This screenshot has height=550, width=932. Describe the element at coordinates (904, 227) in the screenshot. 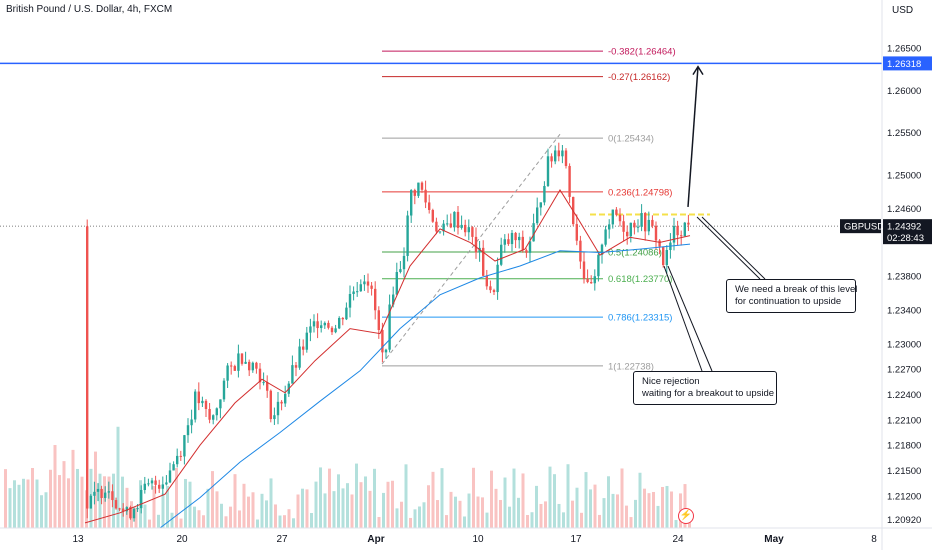

I see `current-price-value: 1.24392` at that location.